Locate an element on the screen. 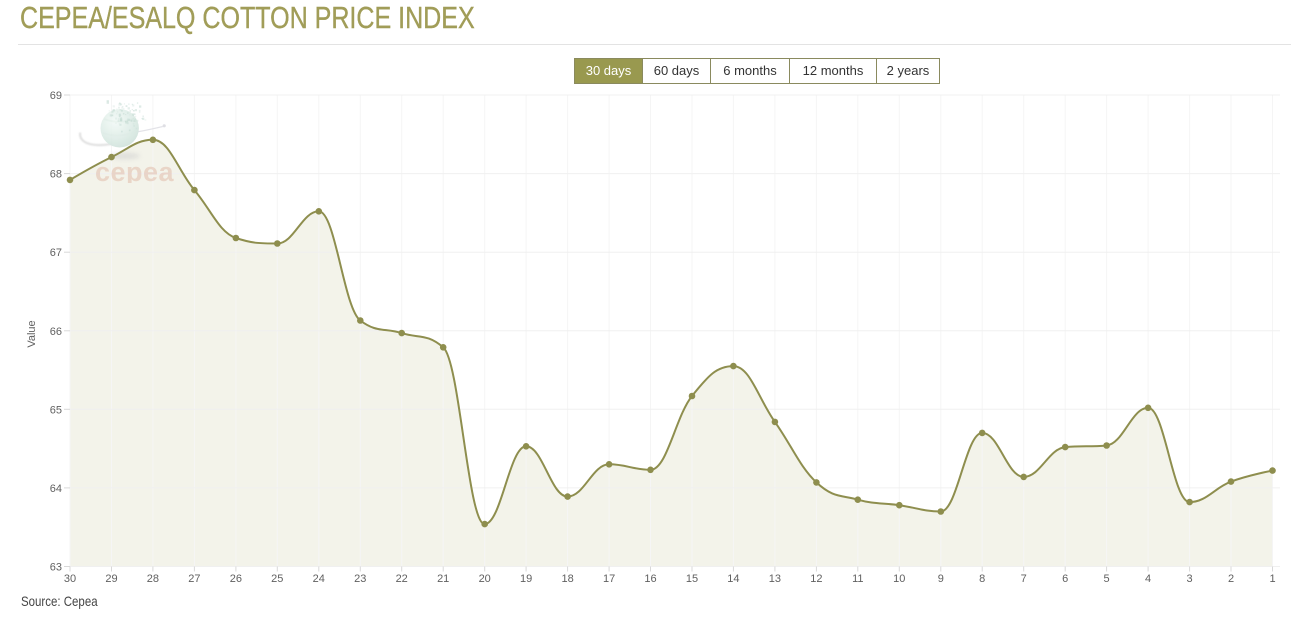 This screenshot has width=1291, height=619. svg-text: 12 is located at coordinates (816, 579).